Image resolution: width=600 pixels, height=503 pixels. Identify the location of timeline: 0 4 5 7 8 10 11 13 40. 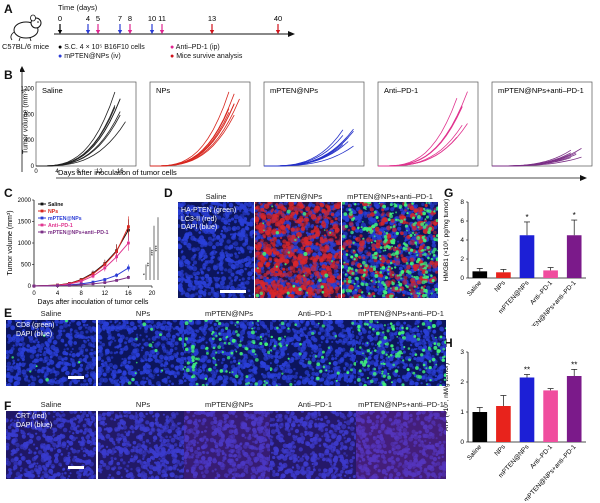
(174, 25).